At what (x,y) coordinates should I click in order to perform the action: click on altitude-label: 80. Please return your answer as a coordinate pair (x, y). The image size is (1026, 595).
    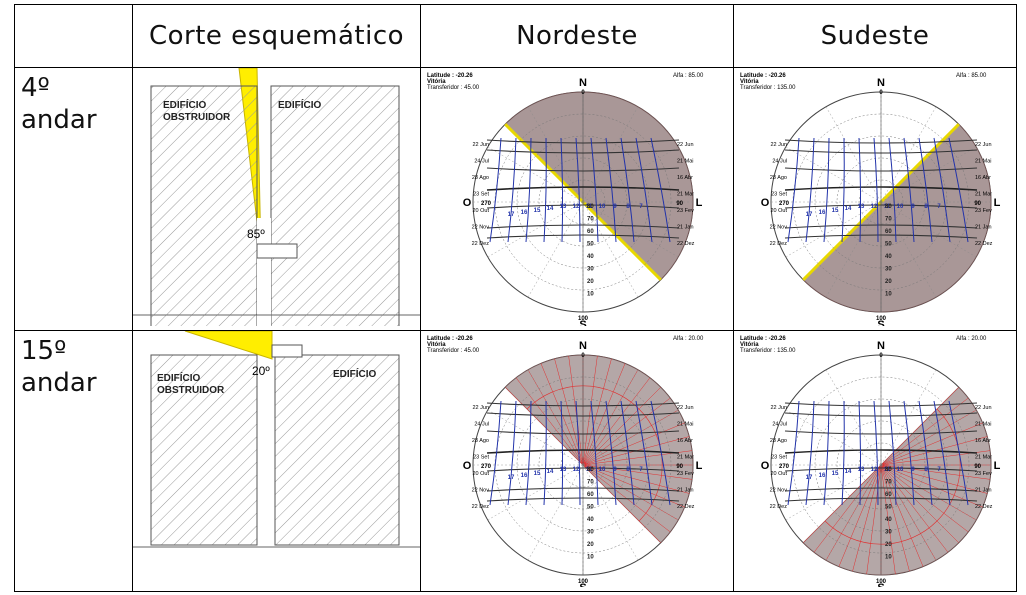
    Looking at the image, I should click on (590, 207).